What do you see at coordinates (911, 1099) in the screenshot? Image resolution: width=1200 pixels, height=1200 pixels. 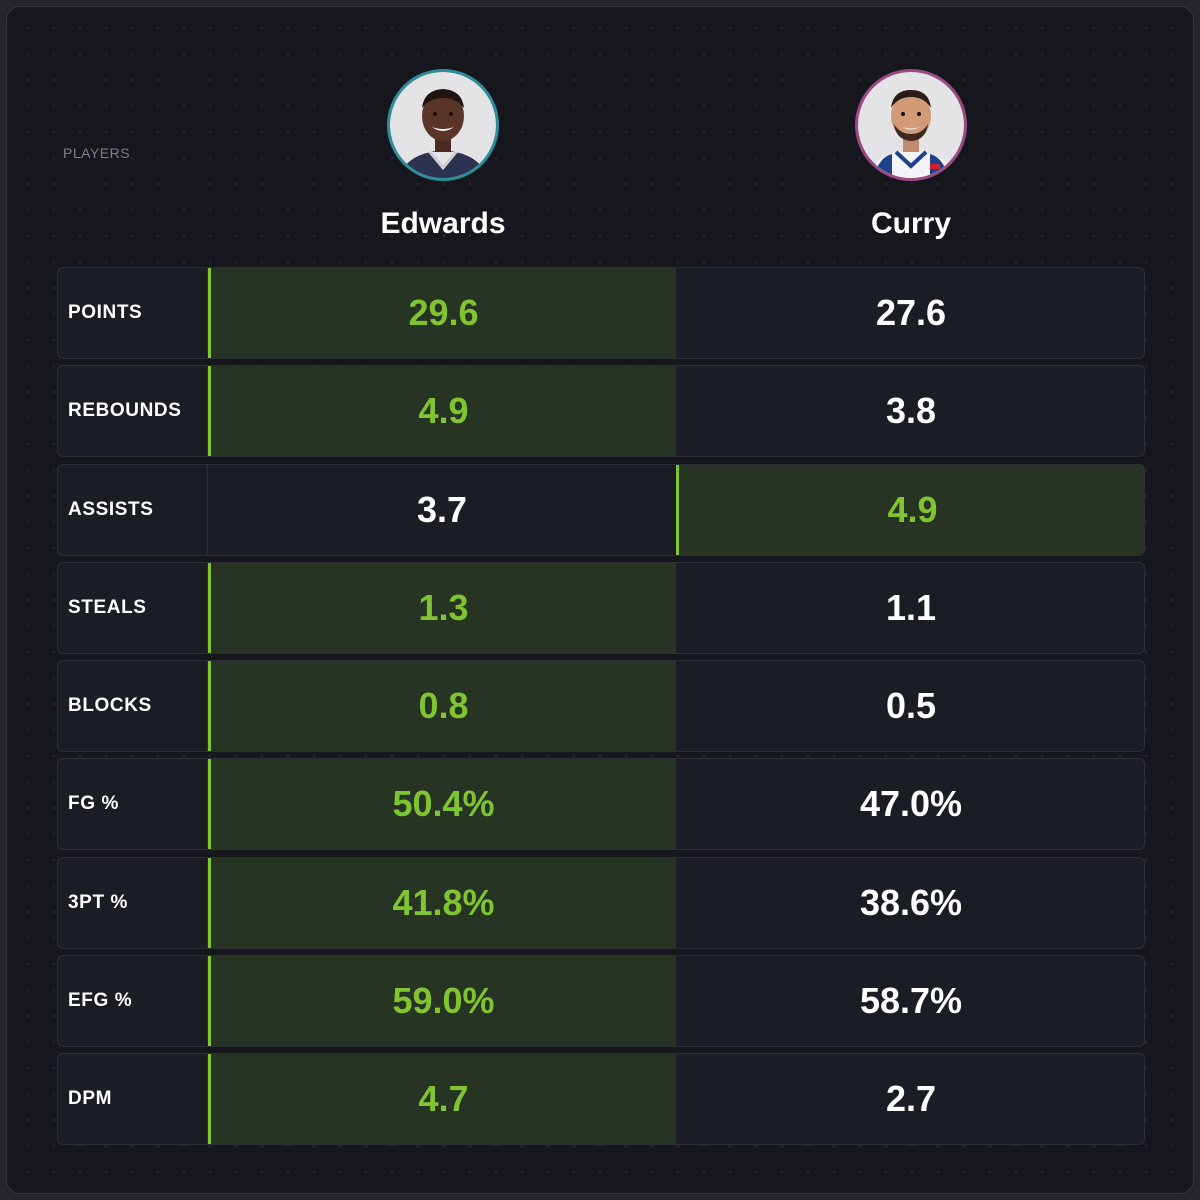 I see `stat-value-curry: 2.7` at bounding box center [911, 1099].